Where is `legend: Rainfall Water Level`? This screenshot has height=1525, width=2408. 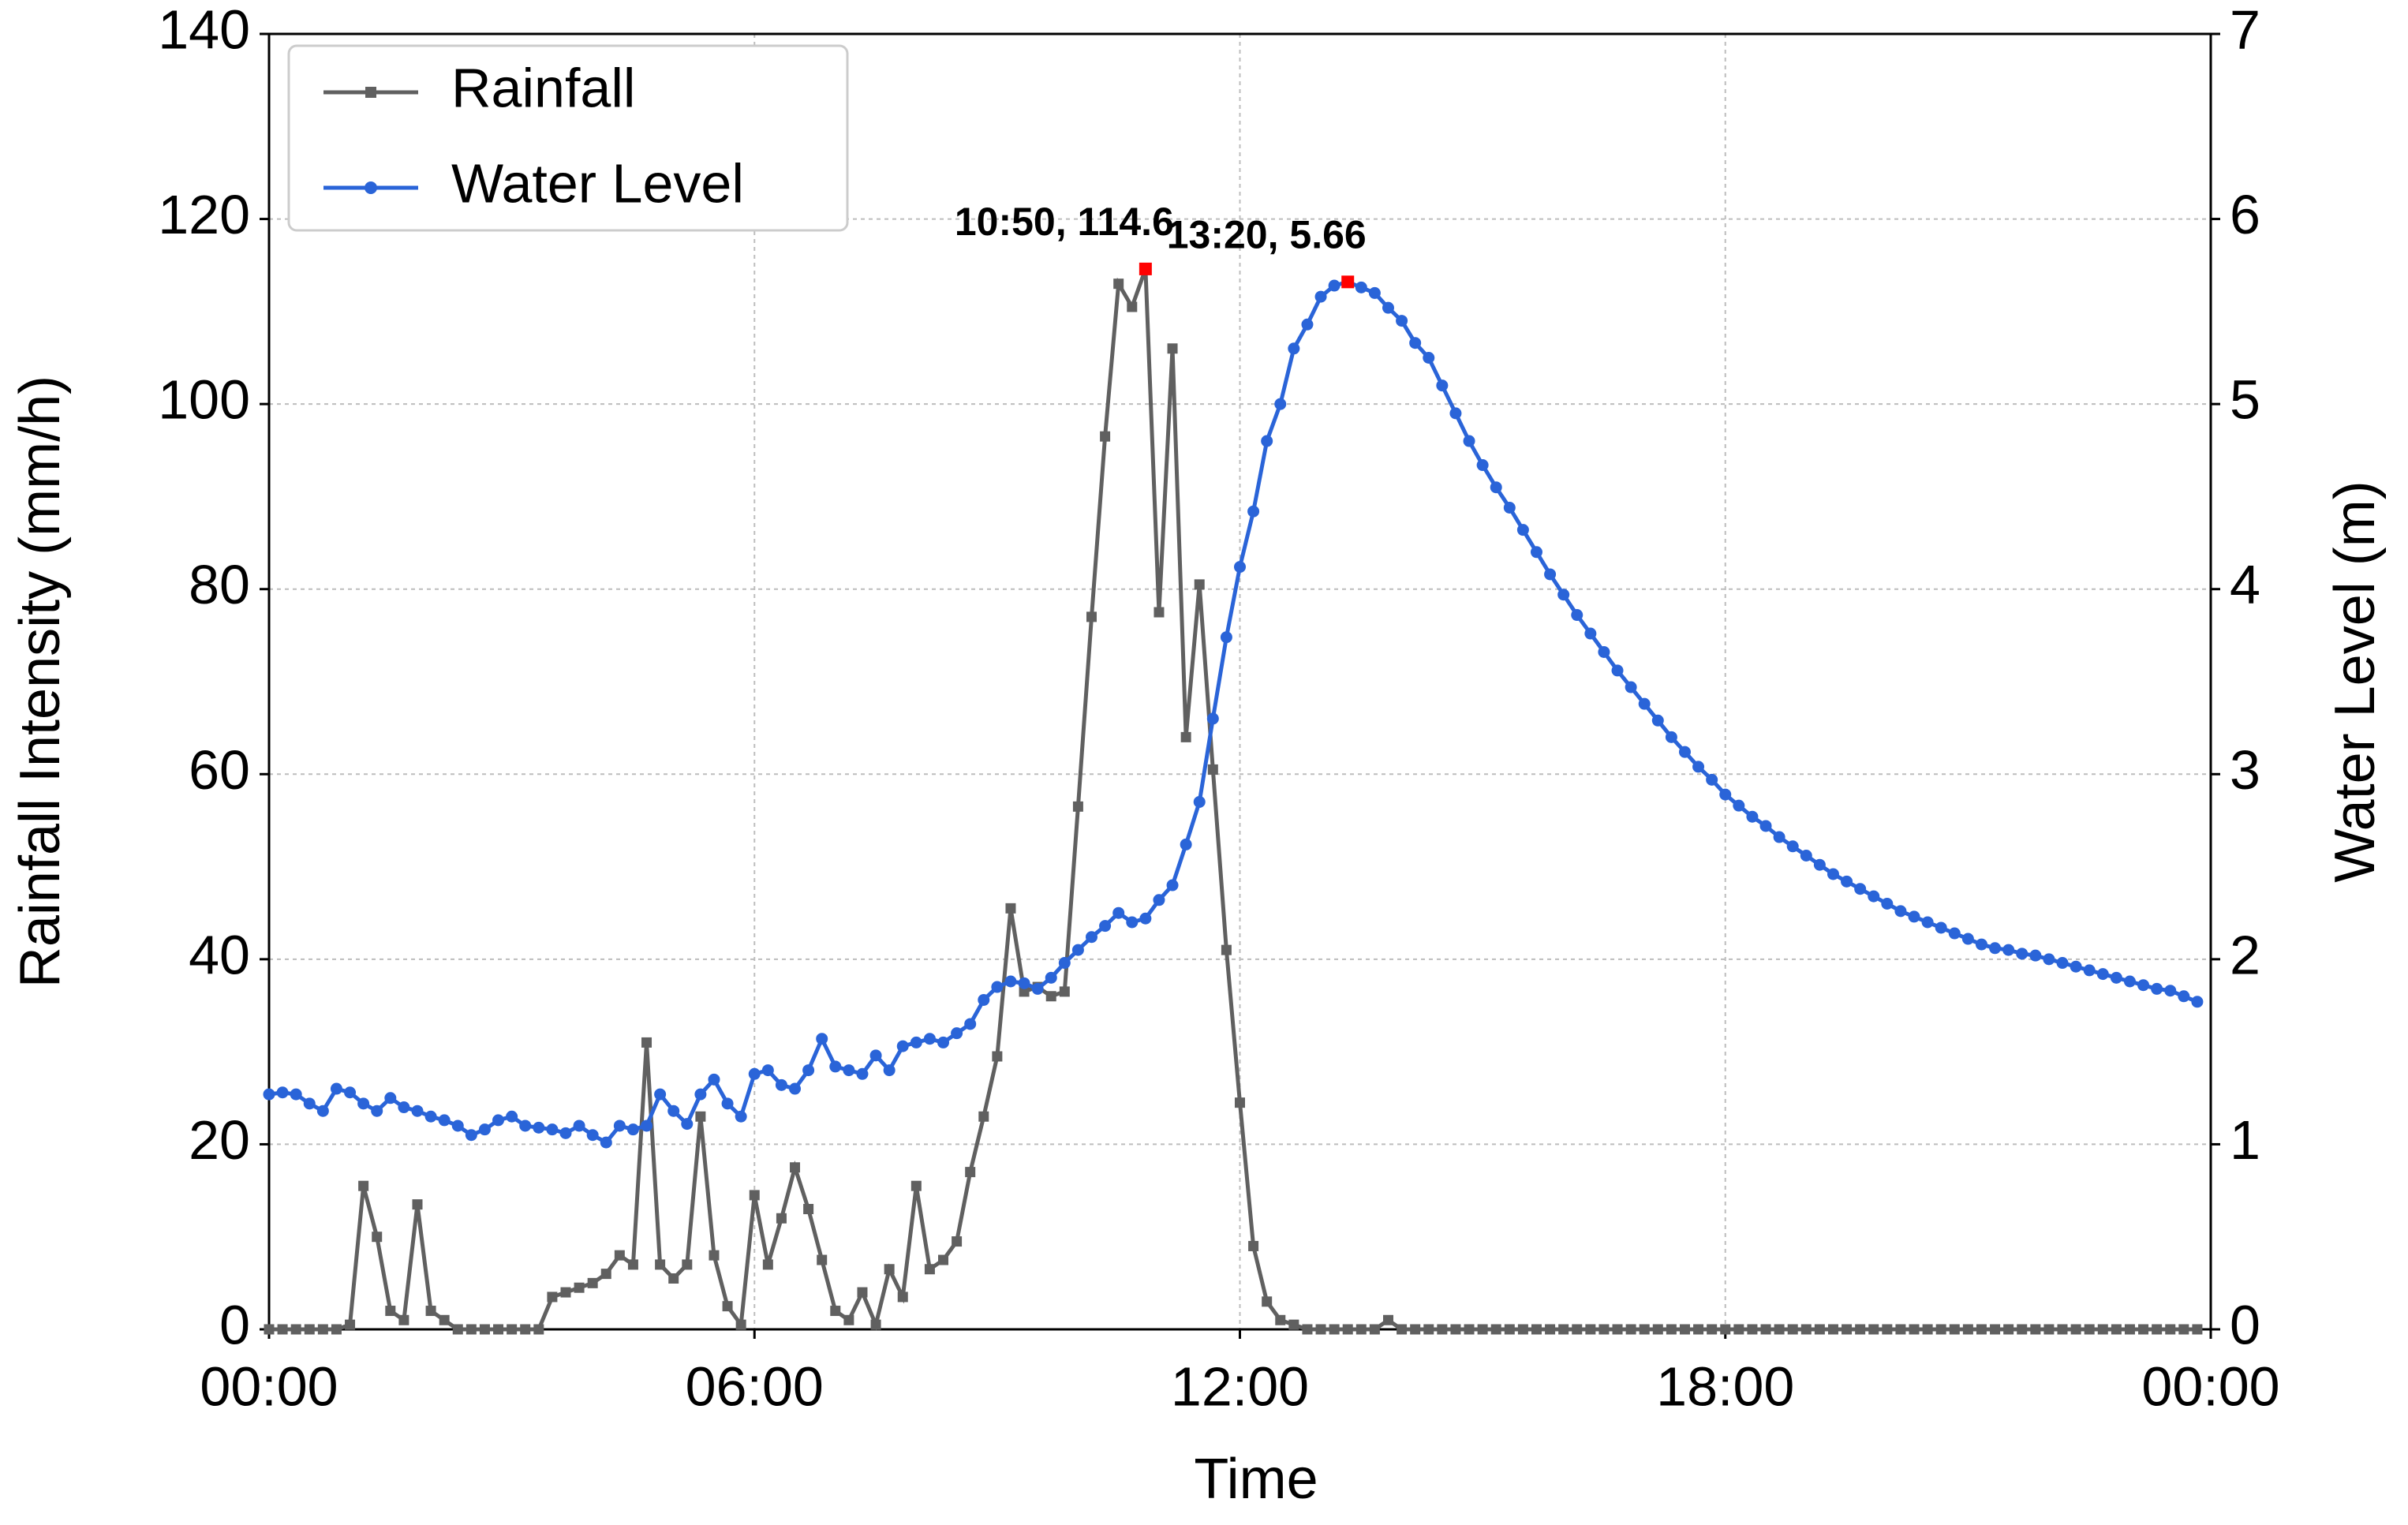
legend: Rainfall Water Level is located at coordinates (568, 138).